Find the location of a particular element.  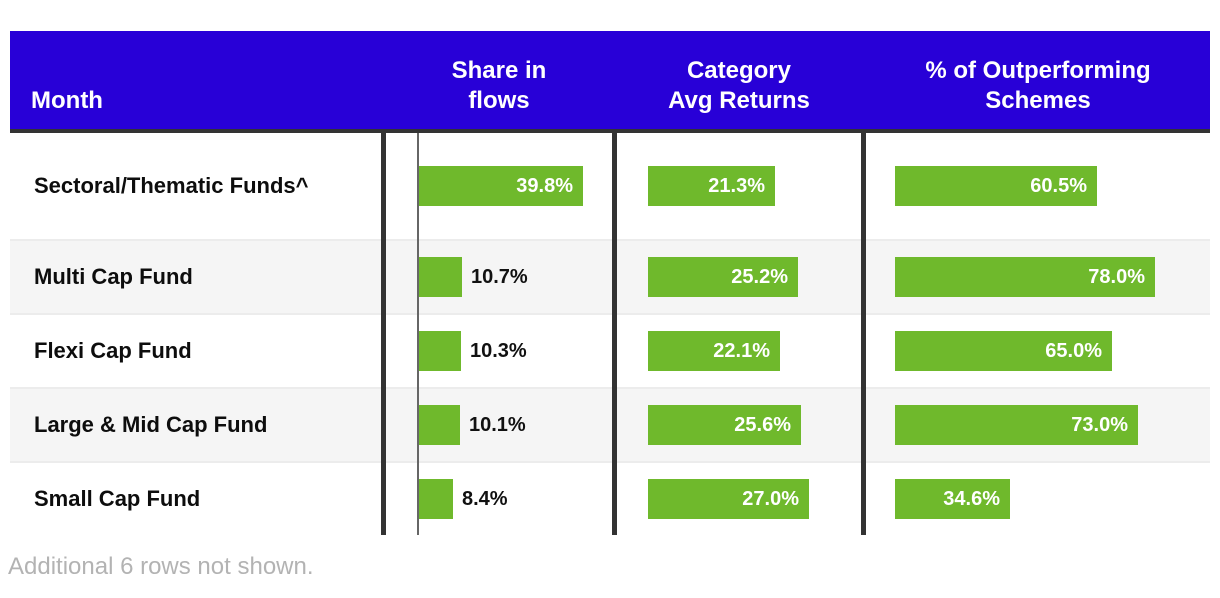

bar-value-label: 21.3% is located at coordinates (736, 185).